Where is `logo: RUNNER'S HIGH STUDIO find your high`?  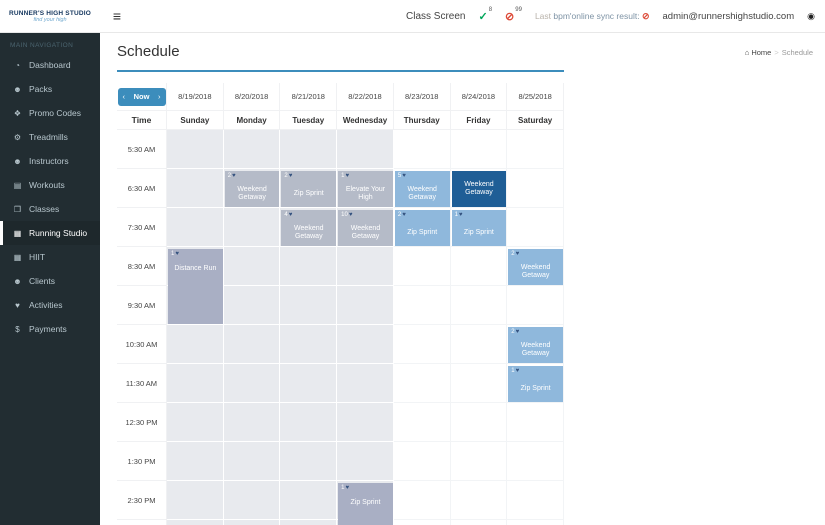 logo: RUNNER'S HIGH STUDIO find your high is located at coordinates (50, 16).